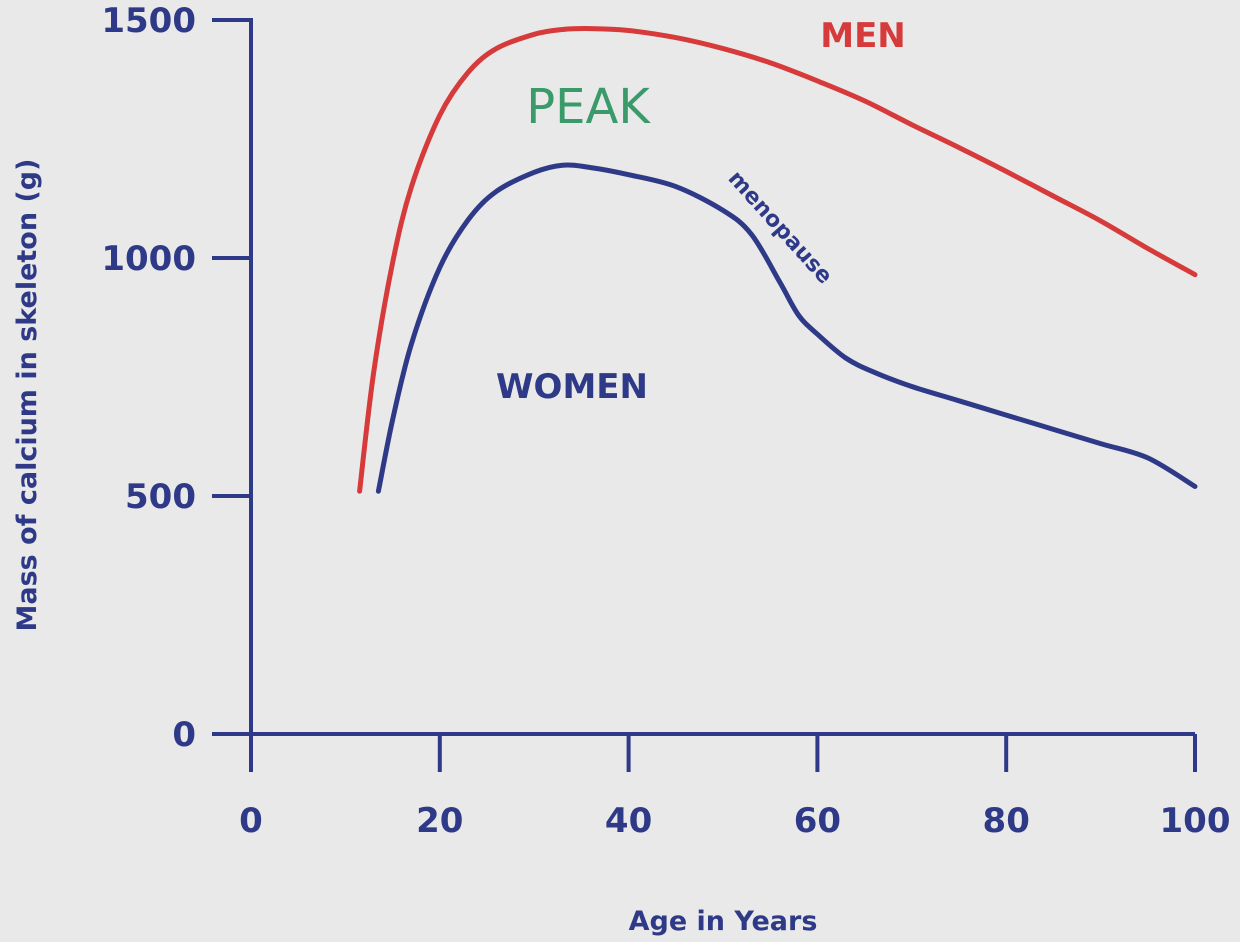 This screenshot has width=1240, height=942. What do you see at coordinates (572, 387) in the screenshot?
I see `series-label-women: WOMEN` at bounding box center [572, 387].